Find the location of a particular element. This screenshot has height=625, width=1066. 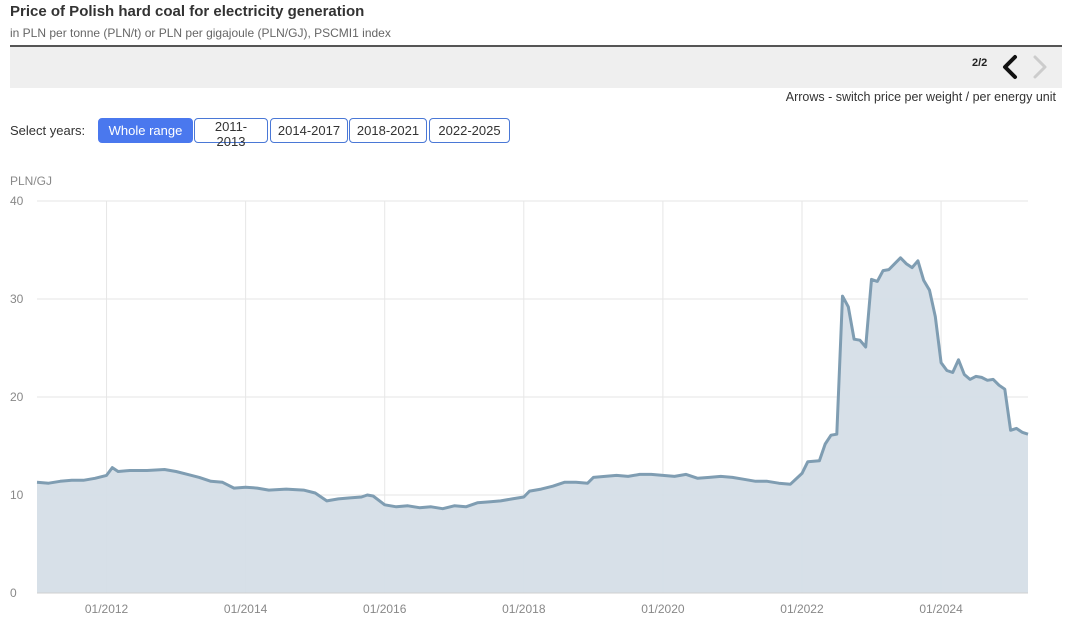

controls-band is located at coordinates (536, 67).